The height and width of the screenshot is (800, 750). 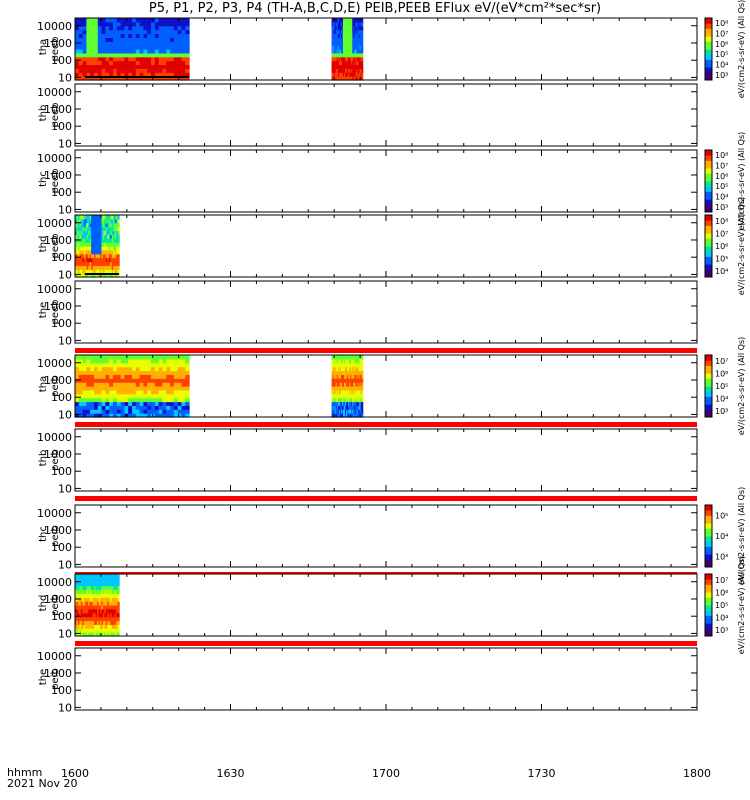 I want to click on colorbar-tick-label: 10⁷, so click(x=721, y=361).